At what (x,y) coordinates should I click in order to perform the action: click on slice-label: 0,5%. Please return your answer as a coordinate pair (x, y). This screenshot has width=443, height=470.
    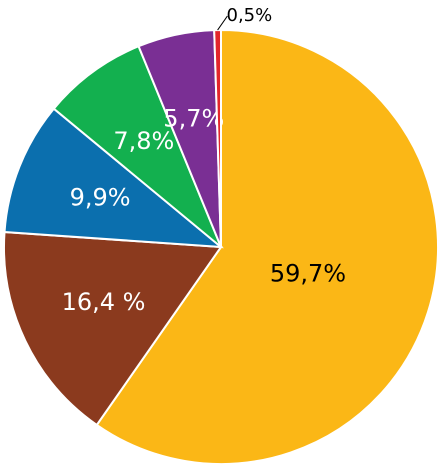
    Looking at the image, I should click on (250, 15).